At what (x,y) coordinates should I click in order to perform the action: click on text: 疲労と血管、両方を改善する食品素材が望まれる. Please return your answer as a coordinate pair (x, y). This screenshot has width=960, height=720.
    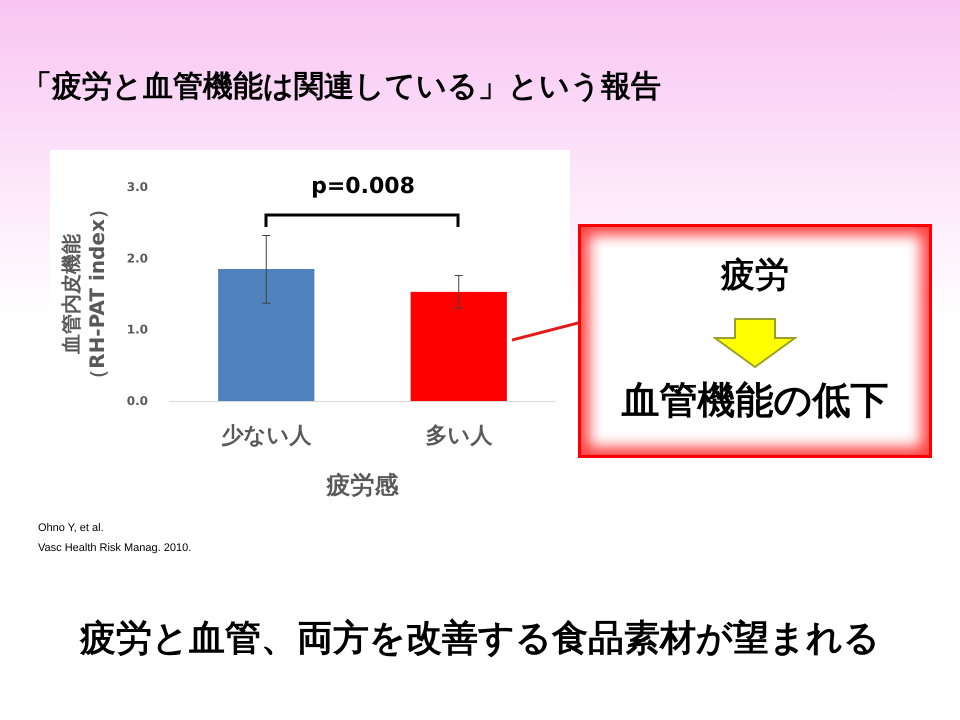
    Looking at the image, I should click on (479, 639).